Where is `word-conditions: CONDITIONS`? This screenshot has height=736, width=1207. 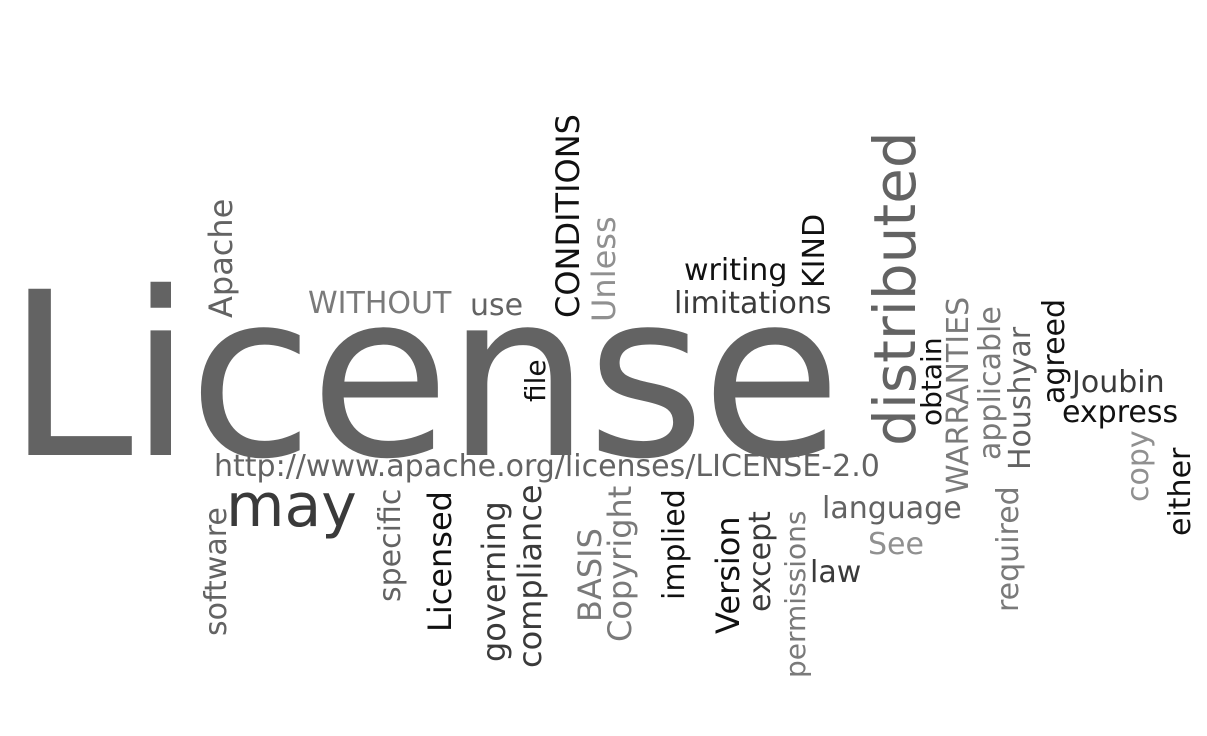 word-conditions: CONDITIONS is located at coordinates (568, 216).